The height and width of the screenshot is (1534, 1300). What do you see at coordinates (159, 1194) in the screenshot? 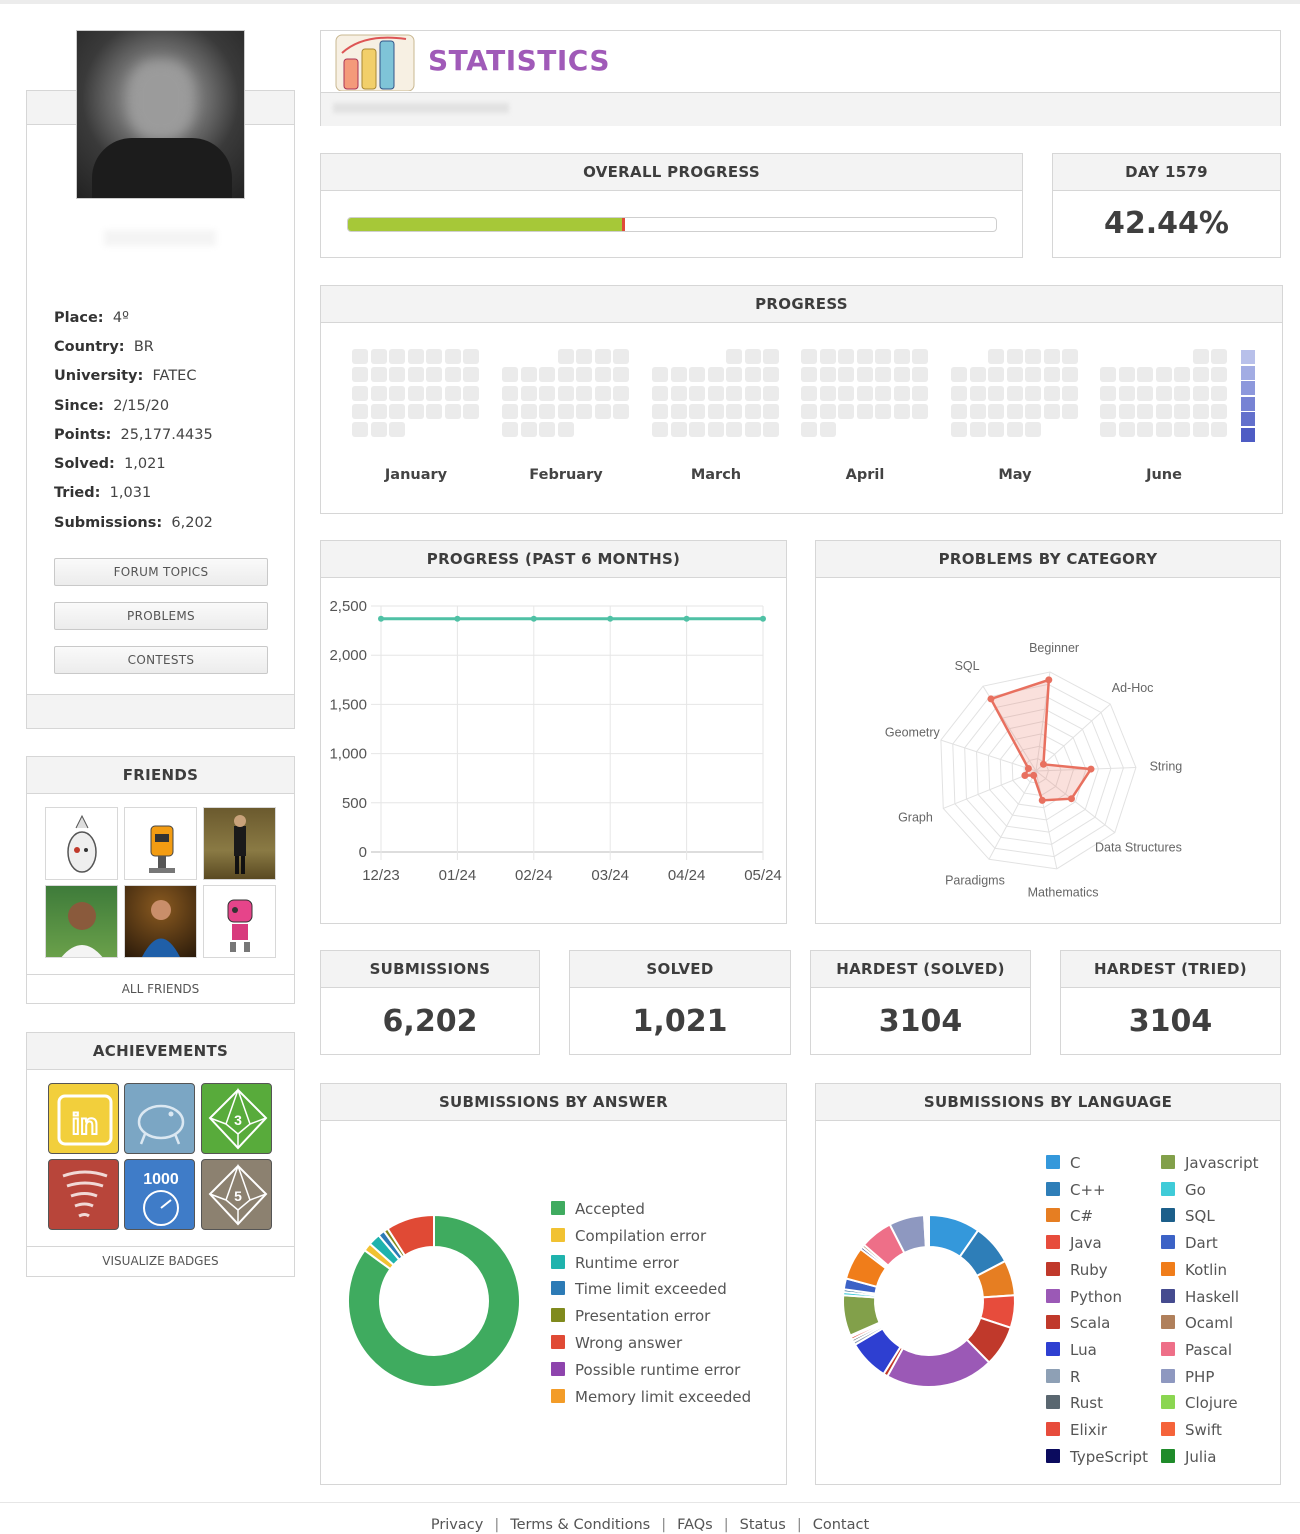
I see `1000-speedometer-badge-icon: 1000` at bounding box center [159, 1194].